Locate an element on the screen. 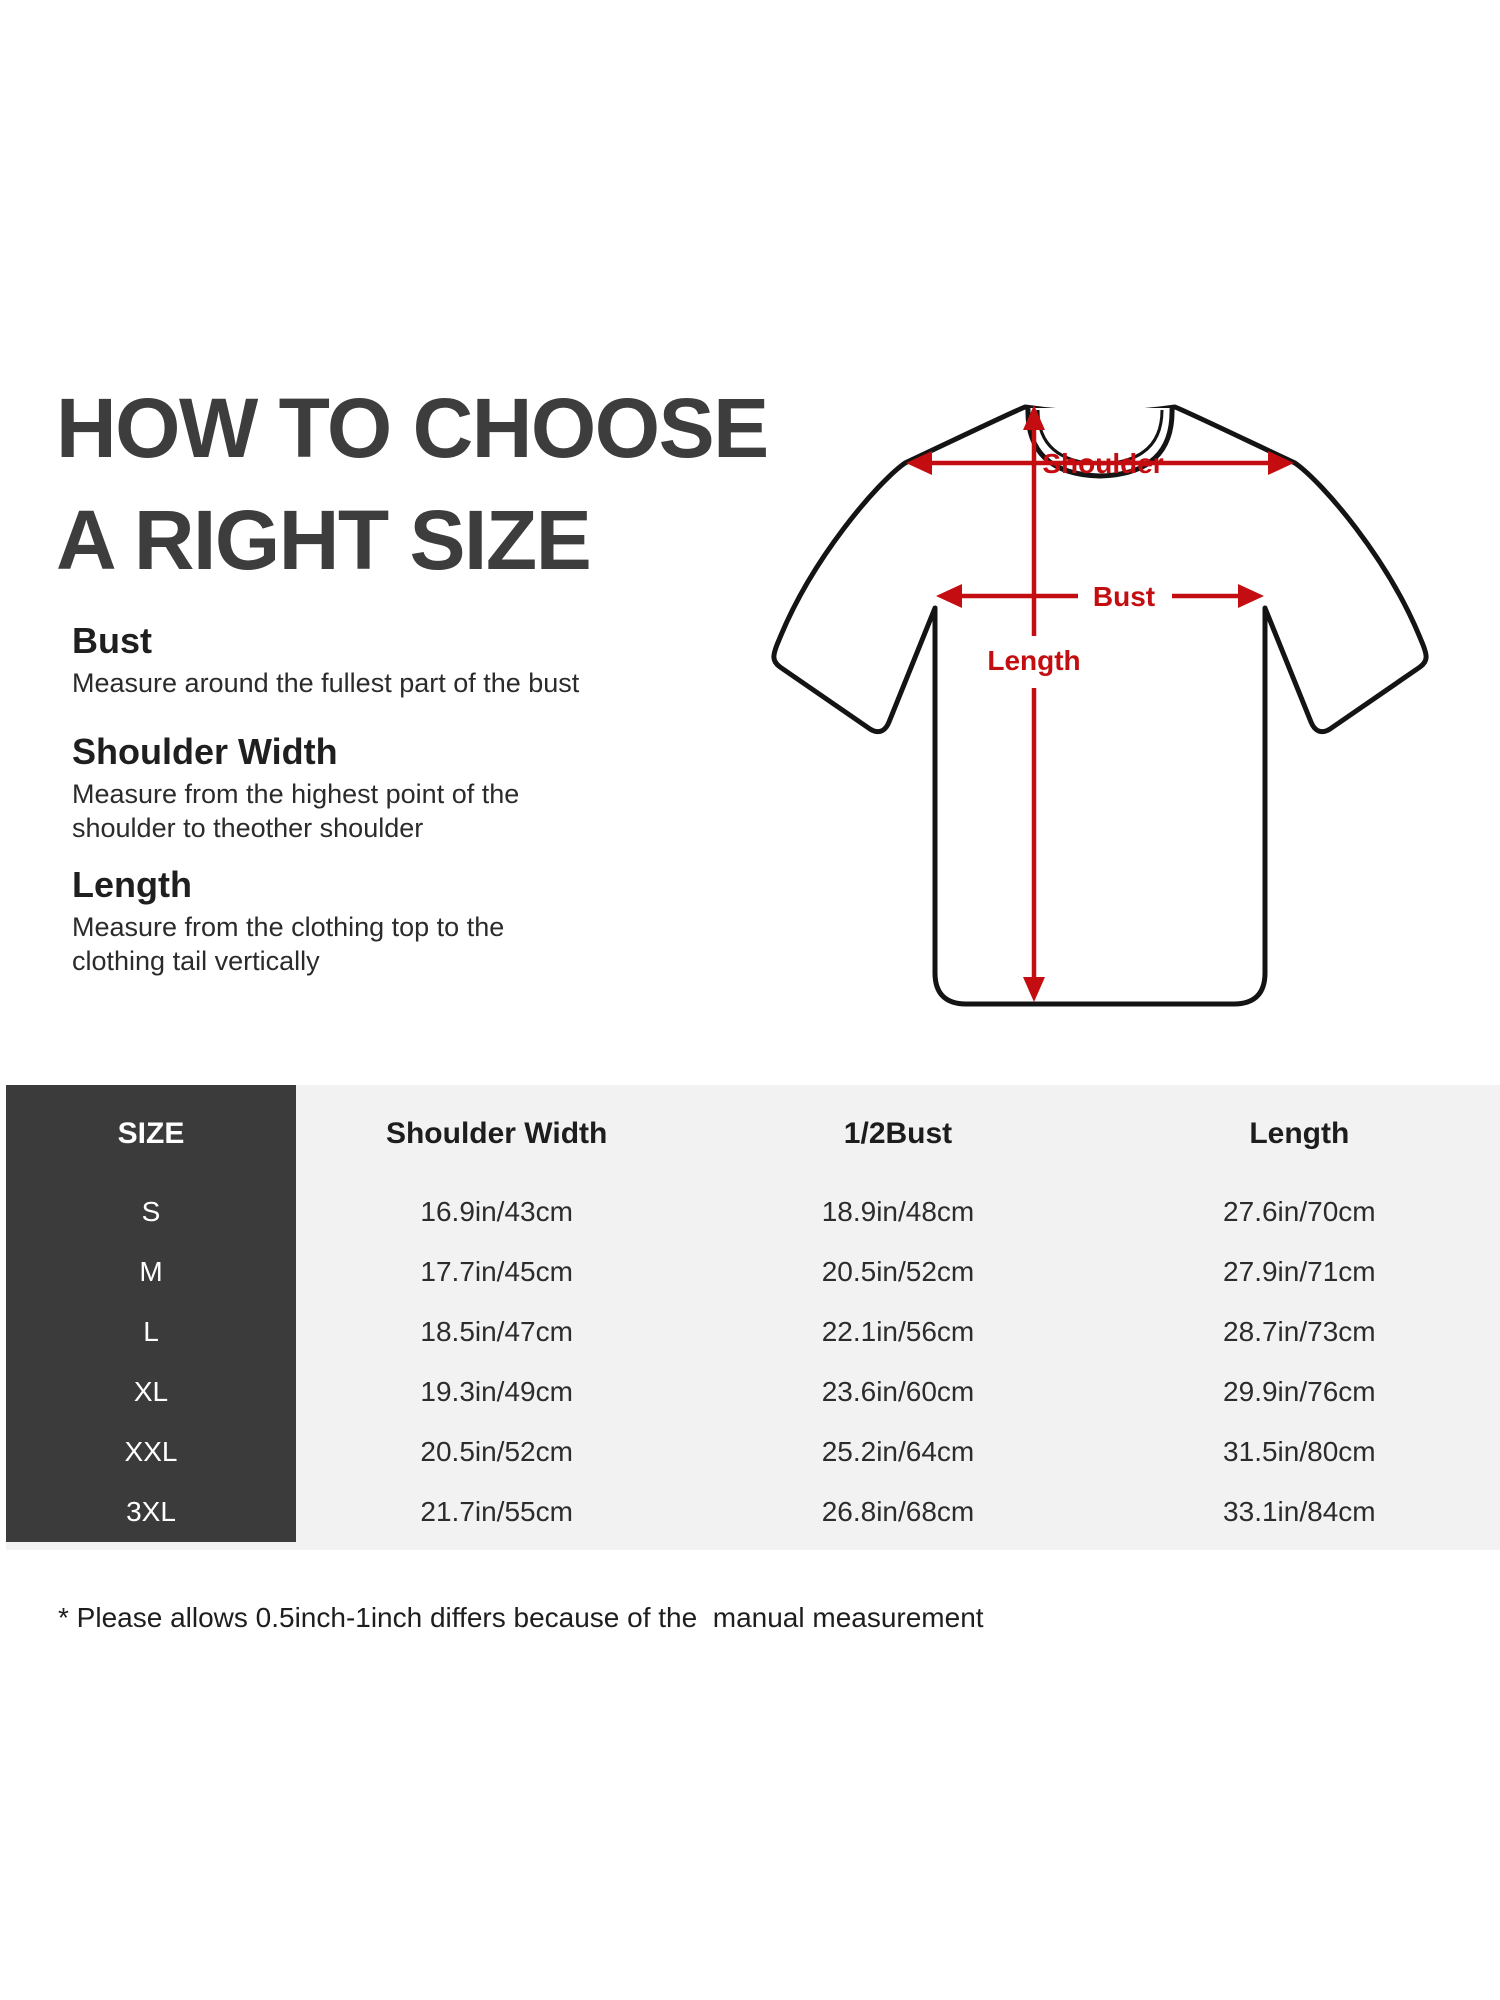  cell-shoulder: 18.5in/47cm is located at coordinates (496, 1331).